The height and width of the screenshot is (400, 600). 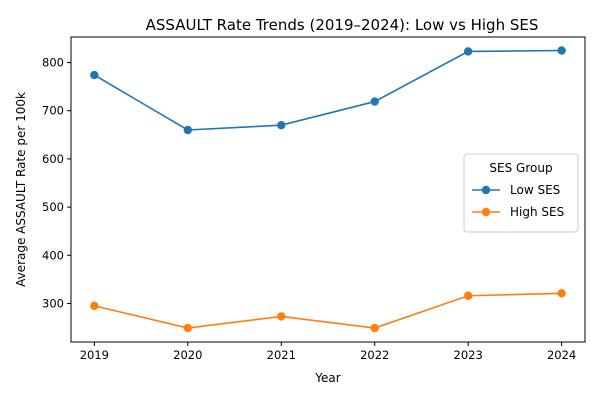 I want to click on legend-item-low-ses: Low SES, so click(x=516, y=190).